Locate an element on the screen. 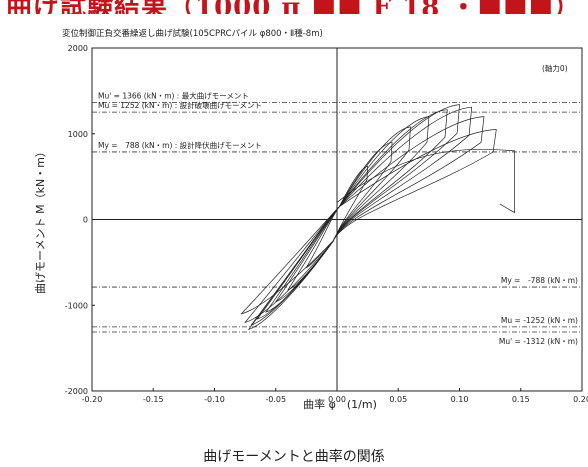 The height and width of the screenshot is (467, 588). y-tick-label: 0 is located at coordinates (85, 220).